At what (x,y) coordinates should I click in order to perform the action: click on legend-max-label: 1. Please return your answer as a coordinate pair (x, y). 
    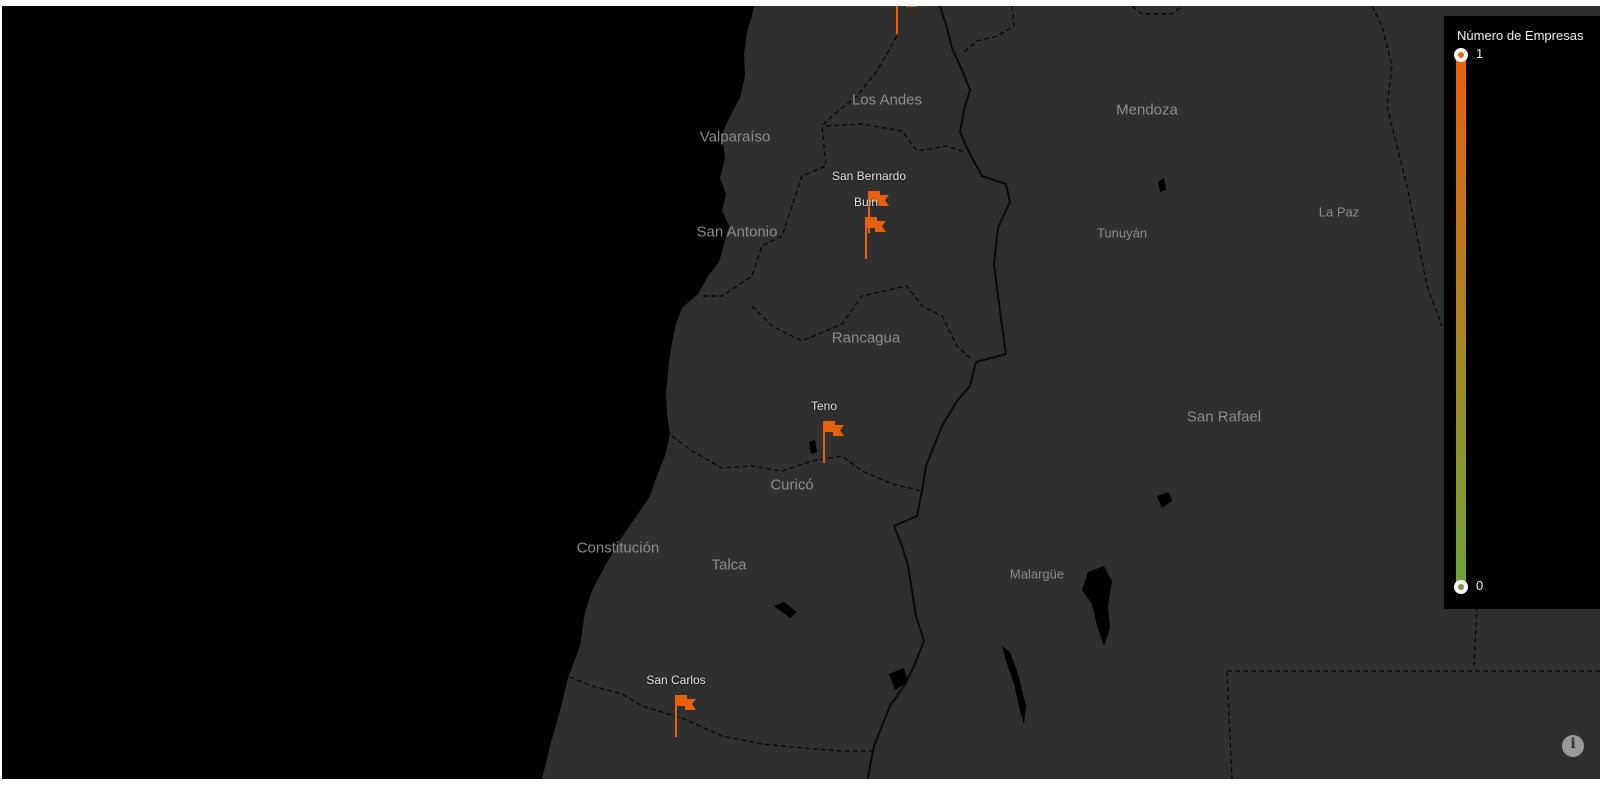
    Looking at the image, I should click on (1480, 53).